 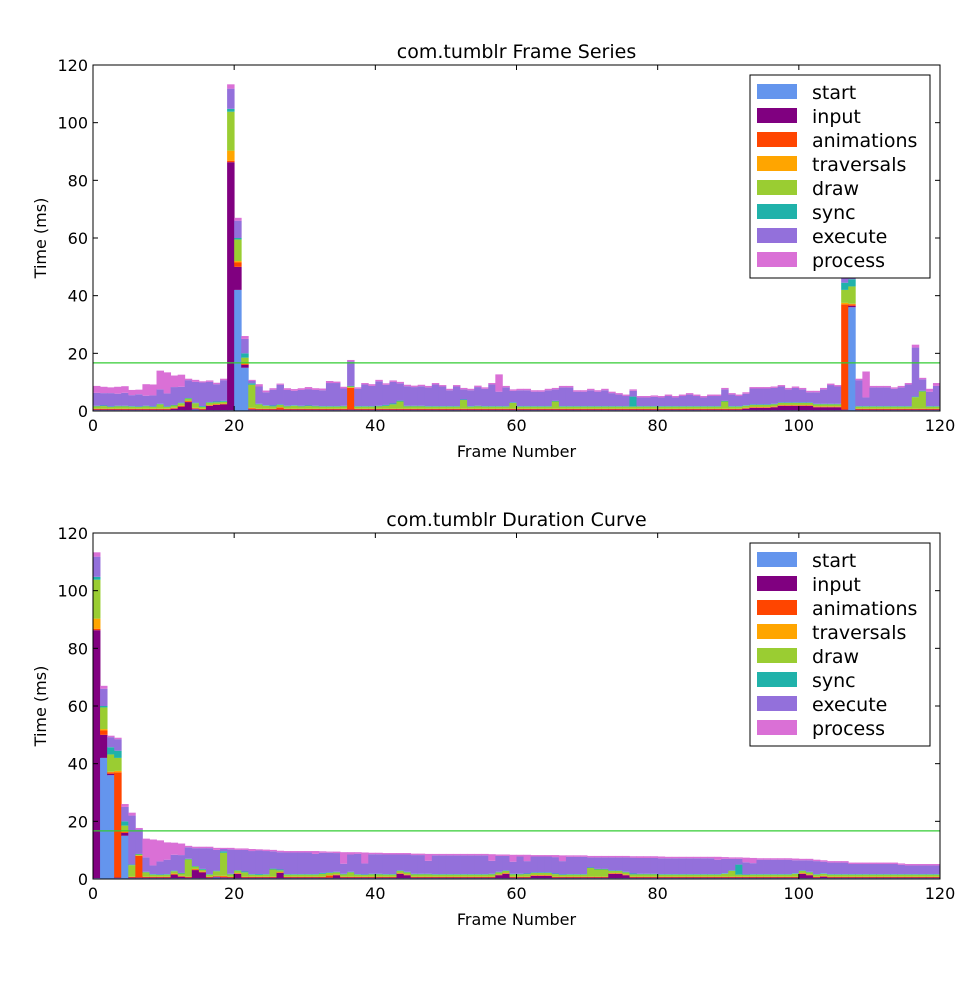 I want to click on duration-curve-ytick-label: 80, so click(x=78, y=648).